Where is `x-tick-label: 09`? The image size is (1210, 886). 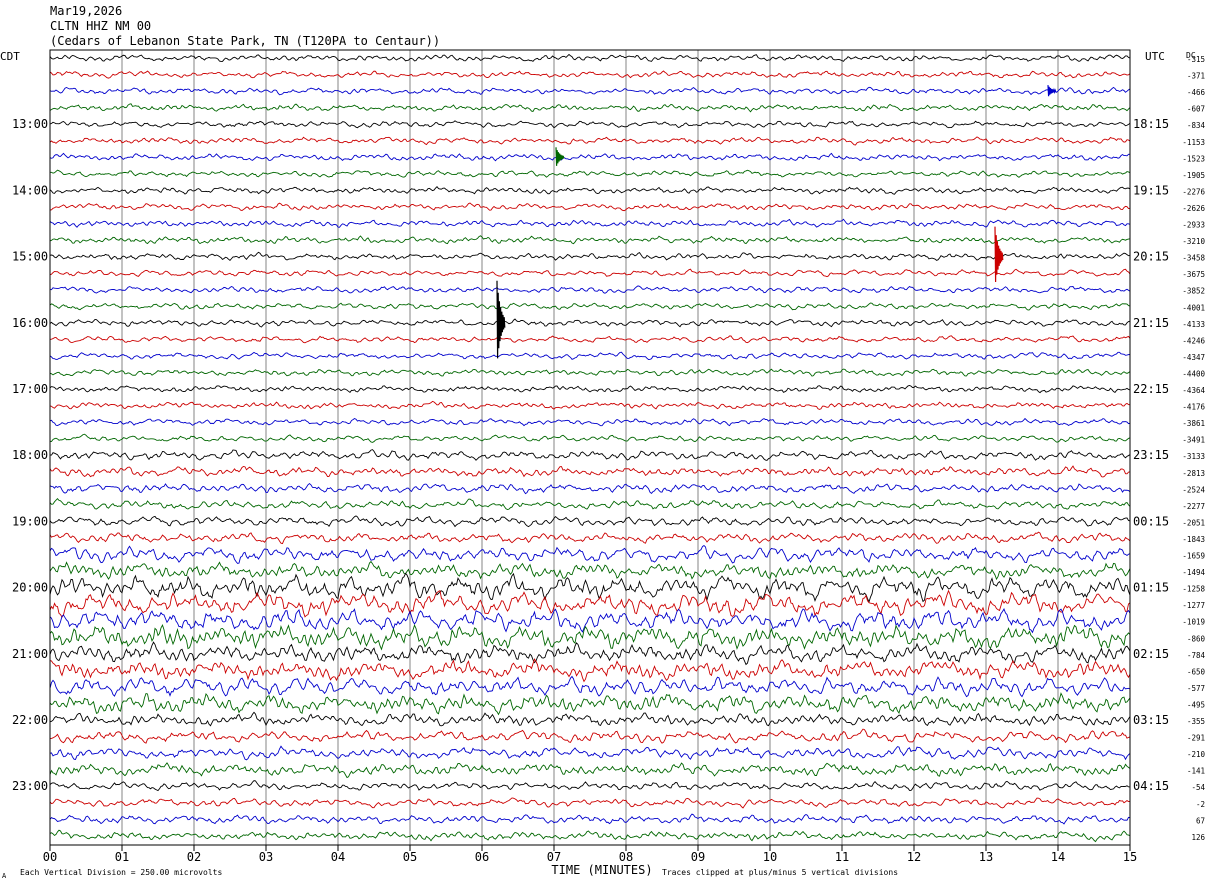 x-tick-label: 09 is located at coordinates (698, 857).